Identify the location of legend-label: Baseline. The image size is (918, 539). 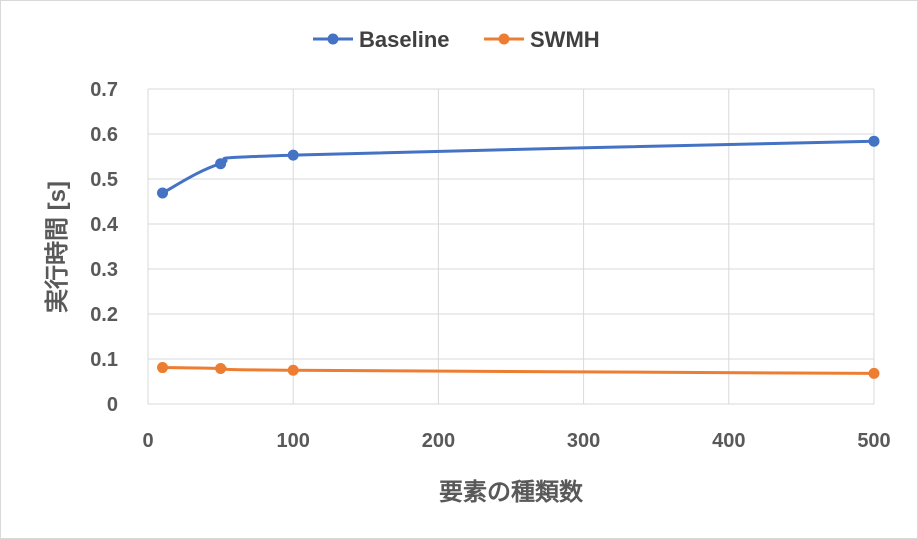
(404, 39).